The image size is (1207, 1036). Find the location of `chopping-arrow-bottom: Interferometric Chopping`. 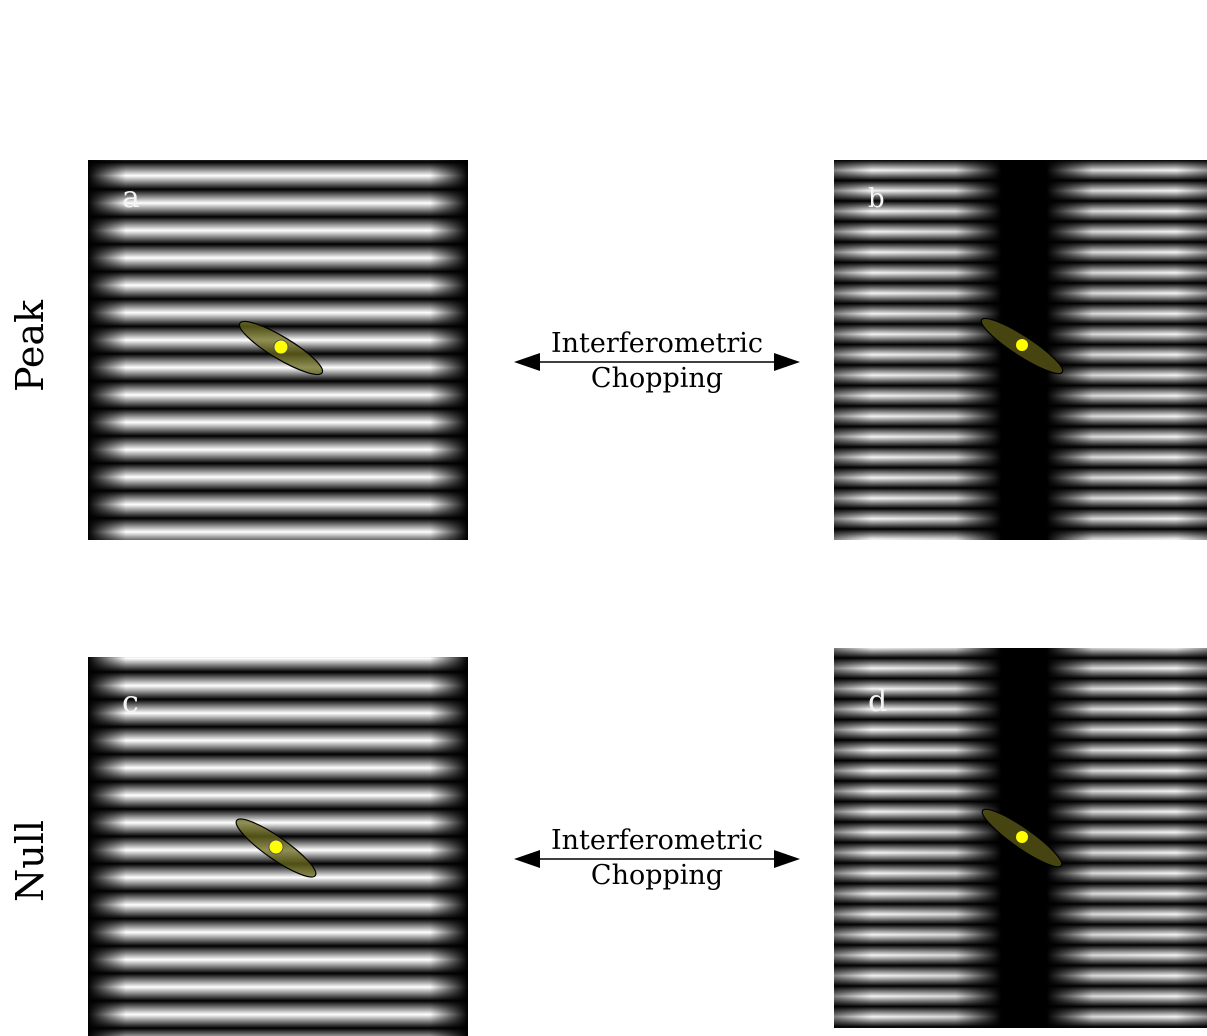

chopping-arrow-bottom: Interferometric Chopping is located at coordinates (657, 862).